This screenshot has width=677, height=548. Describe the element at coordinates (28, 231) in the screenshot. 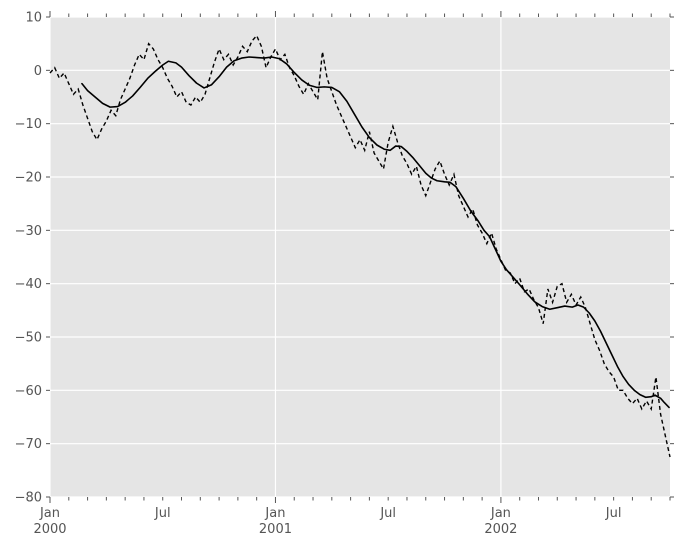

I see `y-tick-label: −30` at that location.